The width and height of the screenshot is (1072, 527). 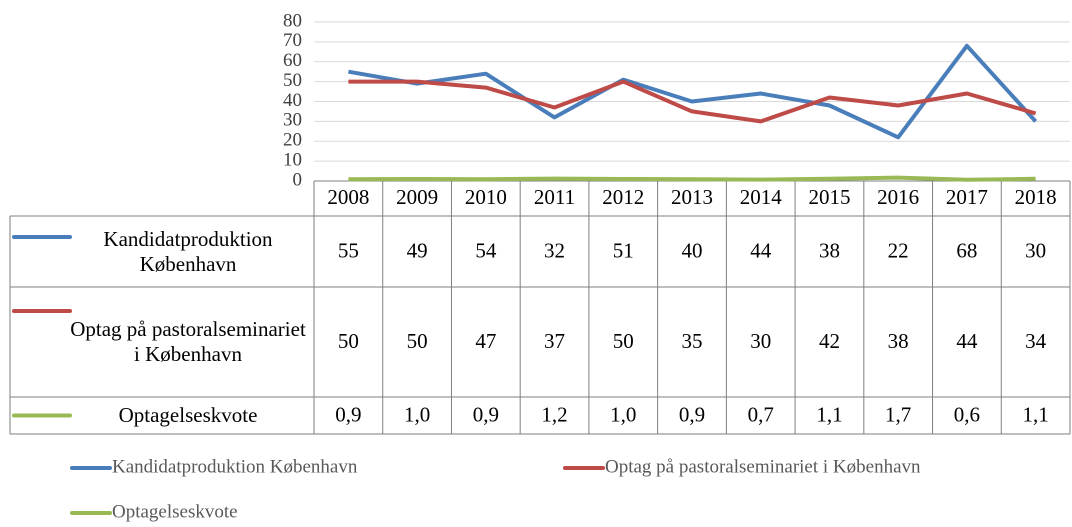 I want to click on x-tick-label: 2013, so click(x=692, y=197).